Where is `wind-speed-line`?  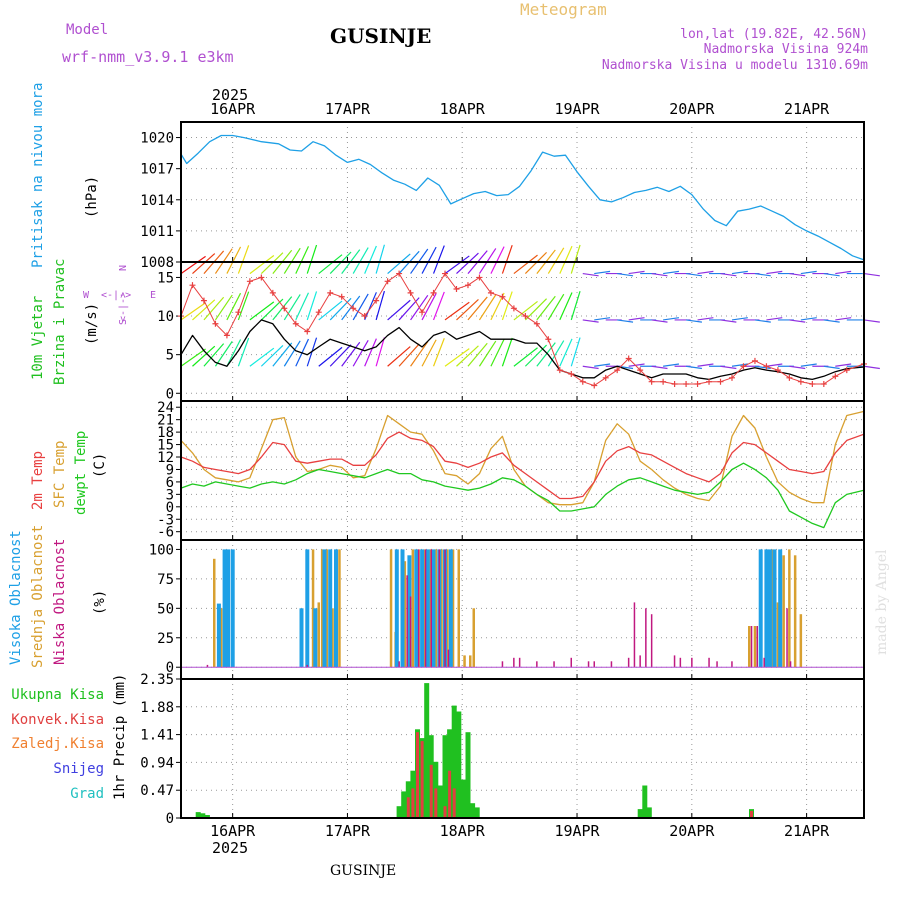
wind-speed-line is located at coordinates (522, 350).